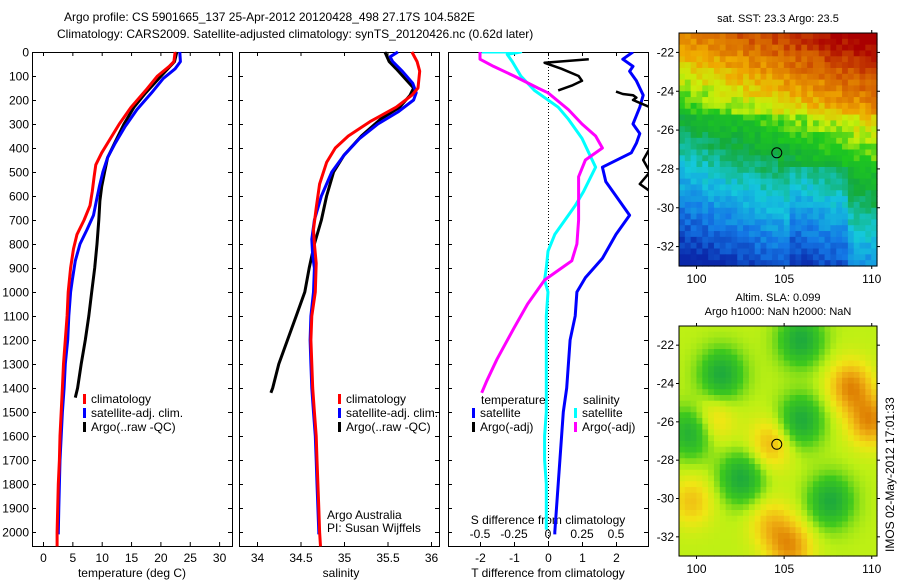  I want to click on argo-location-marker, so click(777, 444).